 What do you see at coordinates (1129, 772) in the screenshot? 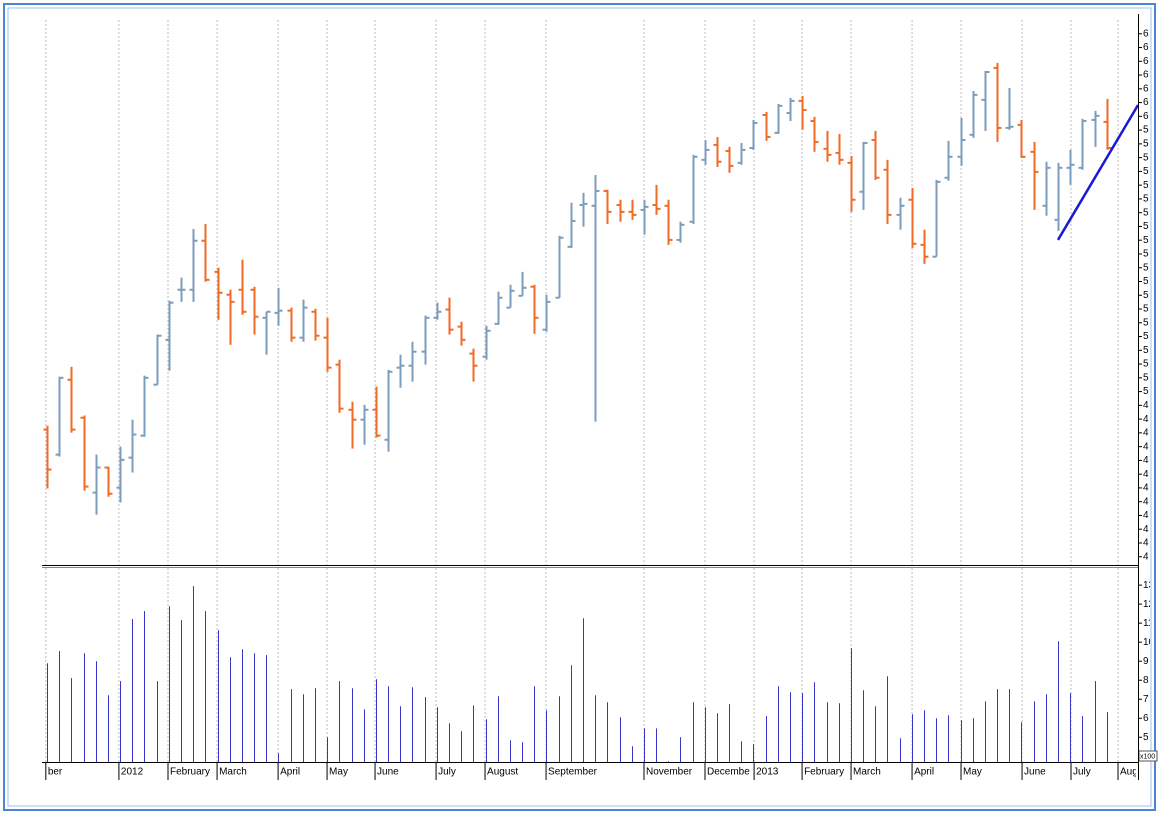
I see `x-tick-label: Aug` at bounding box center [1129, 772].